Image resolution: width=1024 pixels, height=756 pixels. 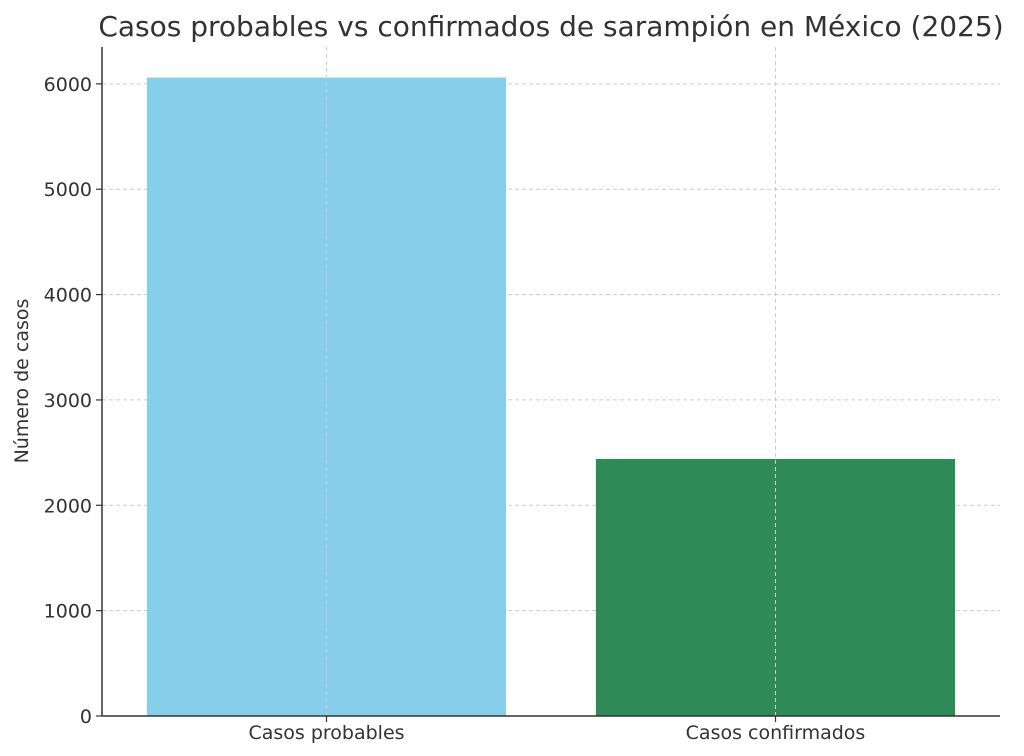 What do you see at coordinates (86, 717) in the screenshot?
I see `y-tick-label: 0` at bounding box center [86, 717].